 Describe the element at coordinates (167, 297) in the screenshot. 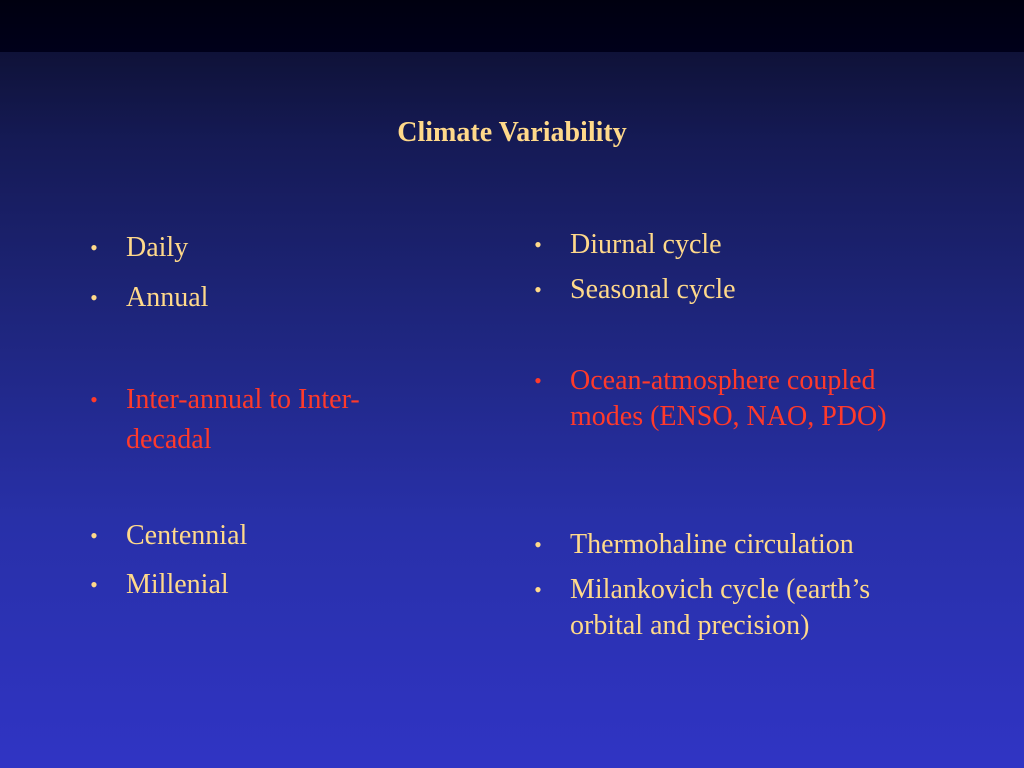

I see `list-item-text: Annual` at that location.